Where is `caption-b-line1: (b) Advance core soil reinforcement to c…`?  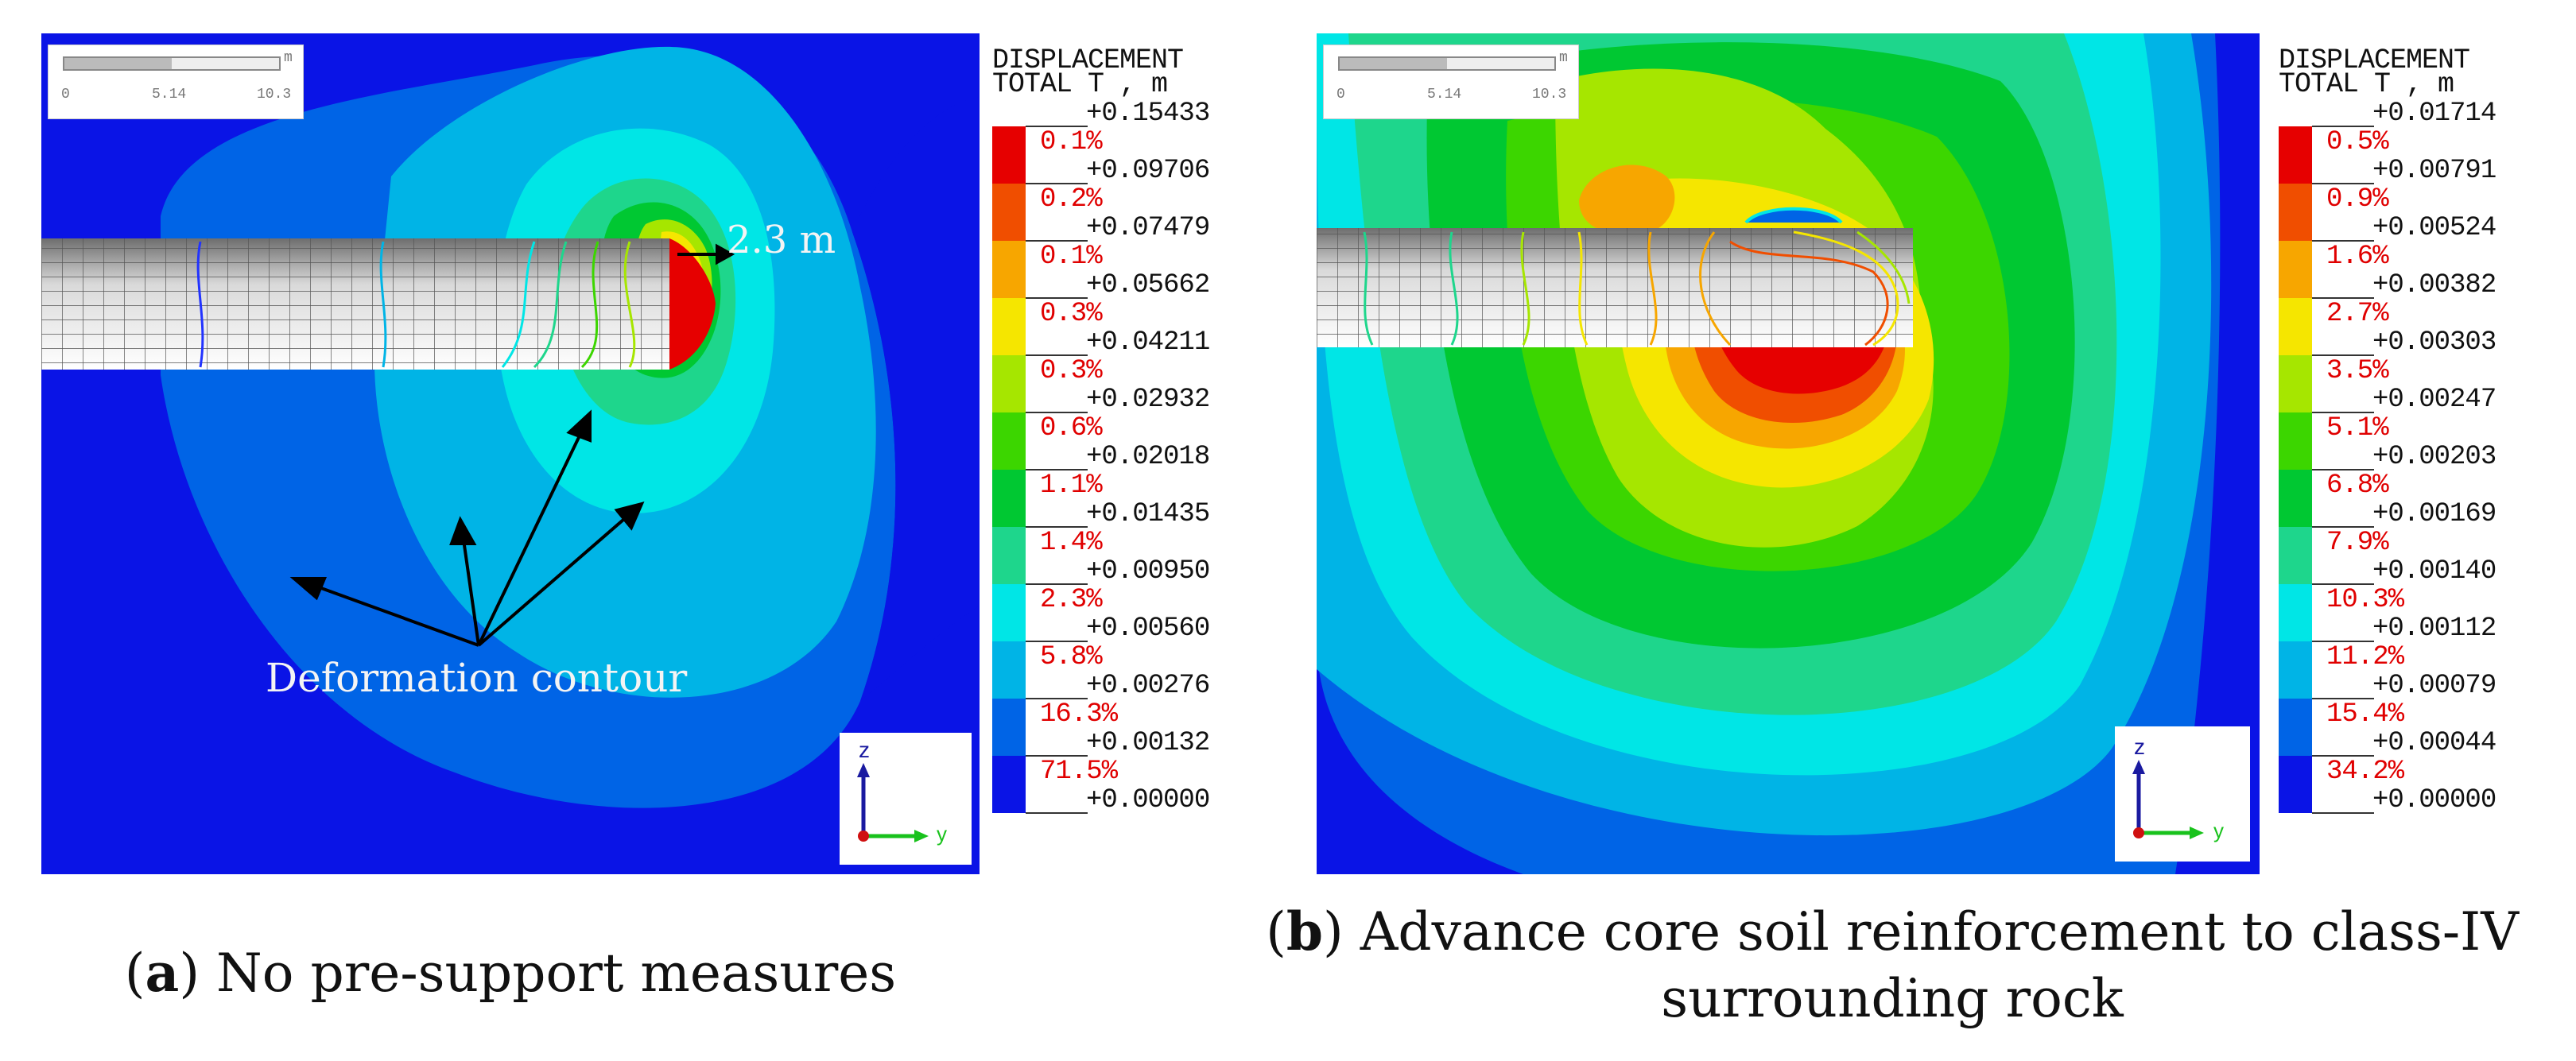 caption-b-line1: (b) Advance core soil reinforcement to c… is located at coordinates (1893, 931).